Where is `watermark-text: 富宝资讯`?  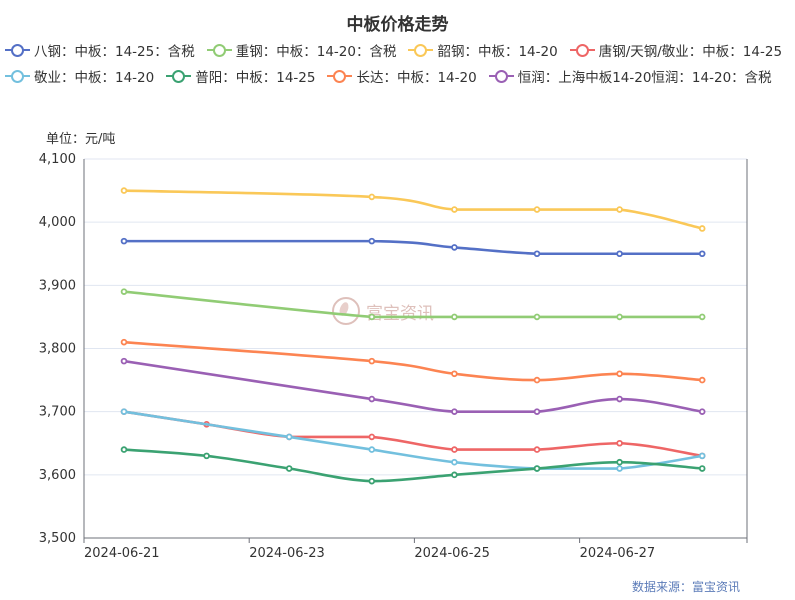 watermark-text: 富宝资讯 is located at coordinates (400, 313).